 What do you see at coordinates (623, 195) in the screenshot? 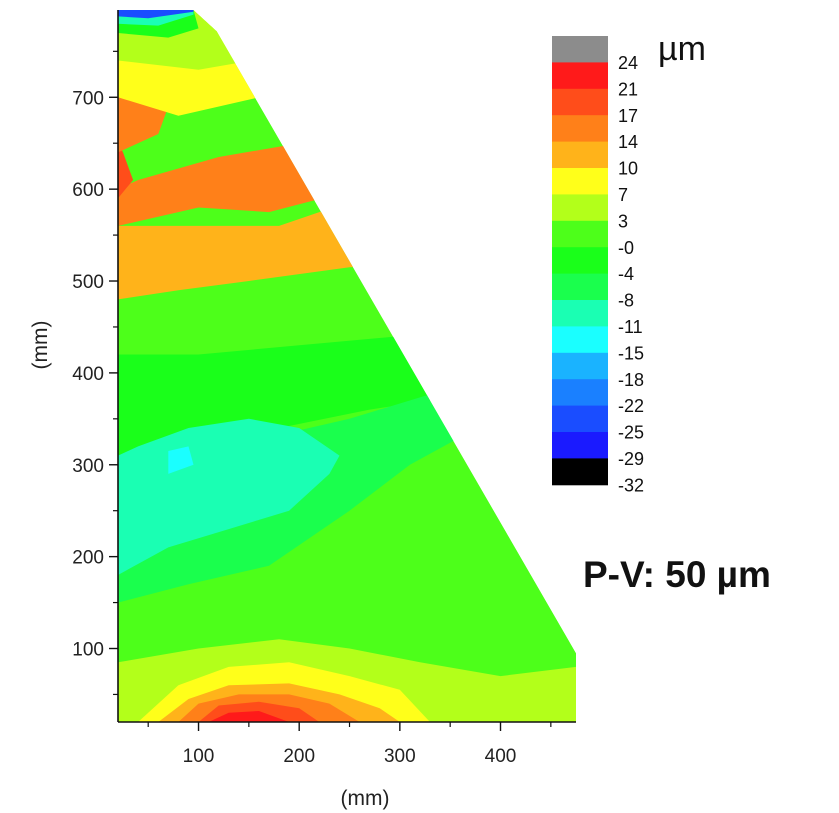
I see `colorbar-level-label: 7` at bounding box center [623, 195].